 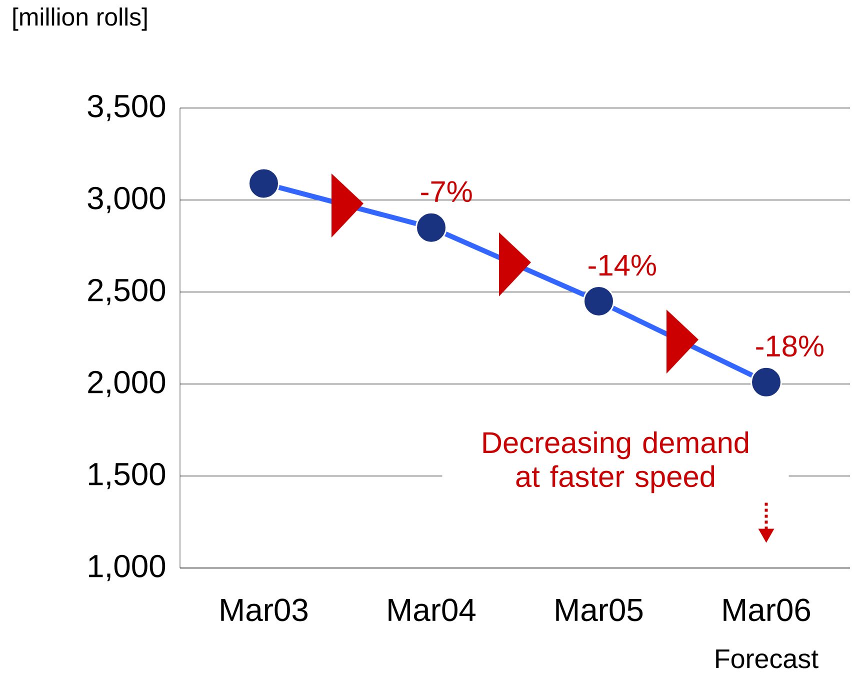 I want to click on annotation: -14%, so click(x=622, y=265).